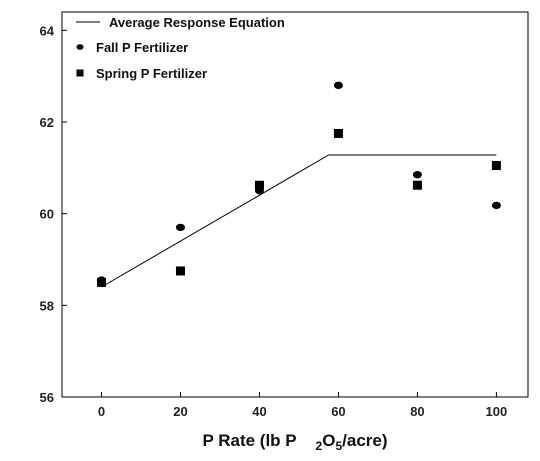 The image size is (540, 461). I want to click on y-tick-label: 64, so click(47, 30).